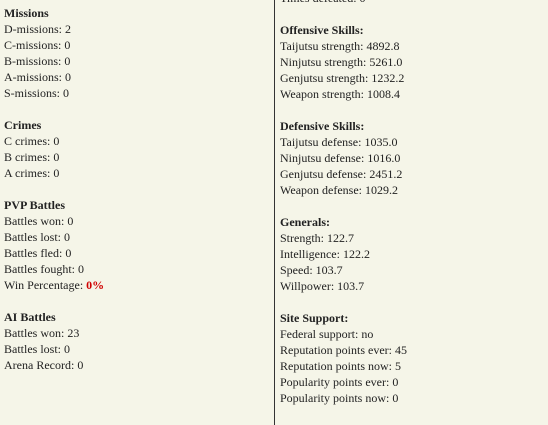 The width and height of the screenshot is (548, 425). What do you see at coordinates (137, 285) in the screenshot?
I see `stat-row: Win Percentage: 0%` at bounding box center [137, 285].